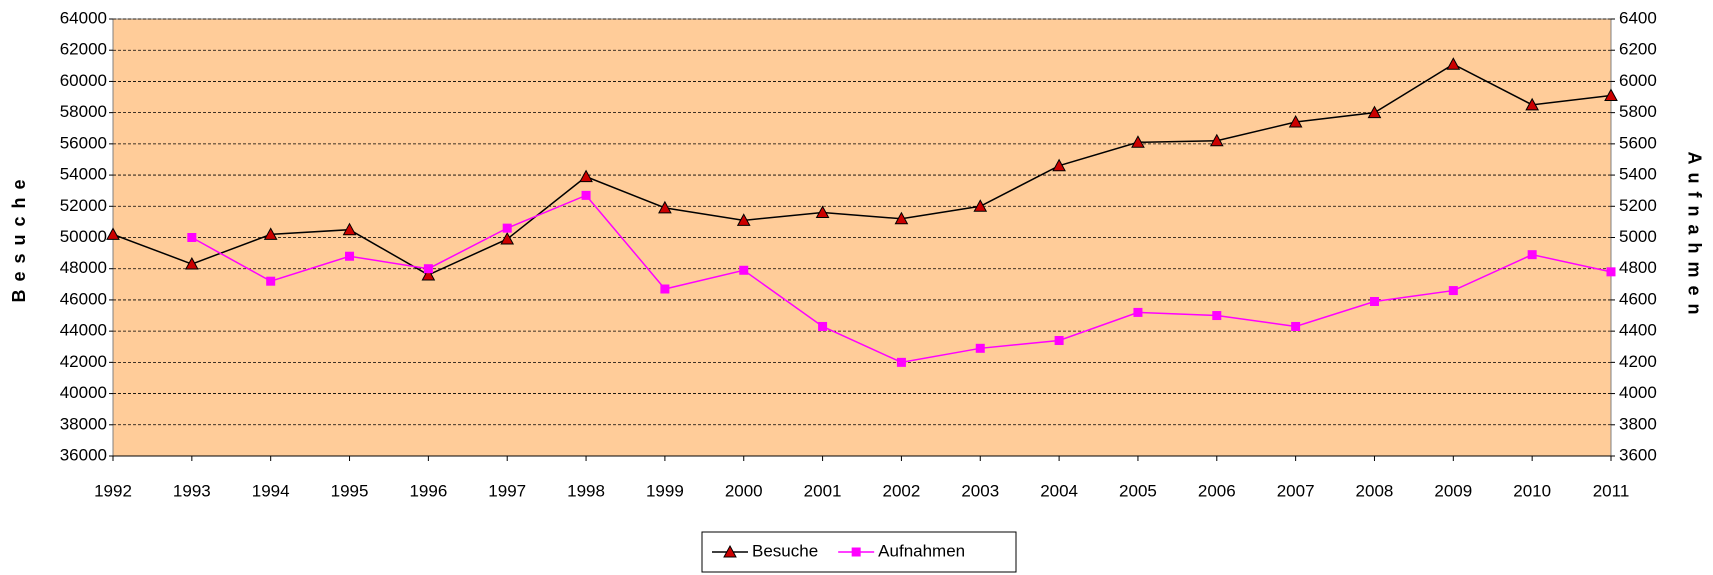 The width and height of the screenshot is (1713, 575). I want to click on x-tick-label: 2007, so click(1296, 490).